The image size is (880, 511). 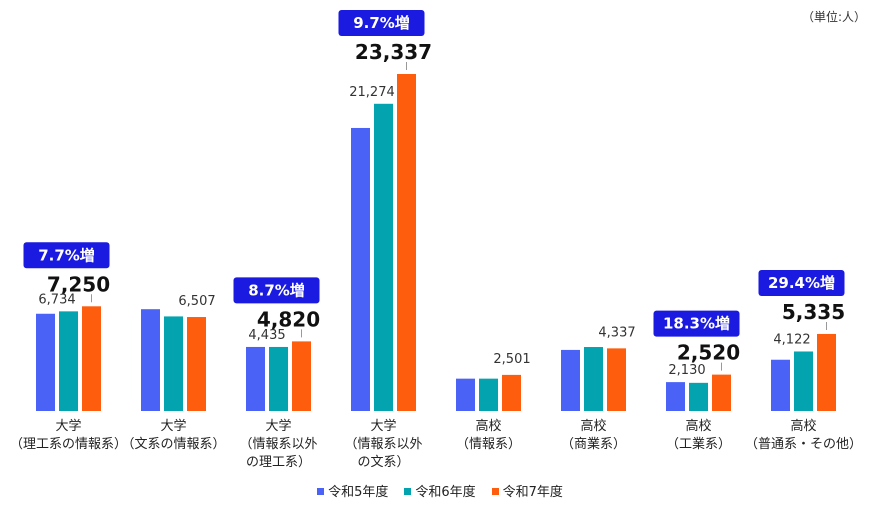 I want to click on legend-label-2: 令和7年度, so click(x=532, y=492).